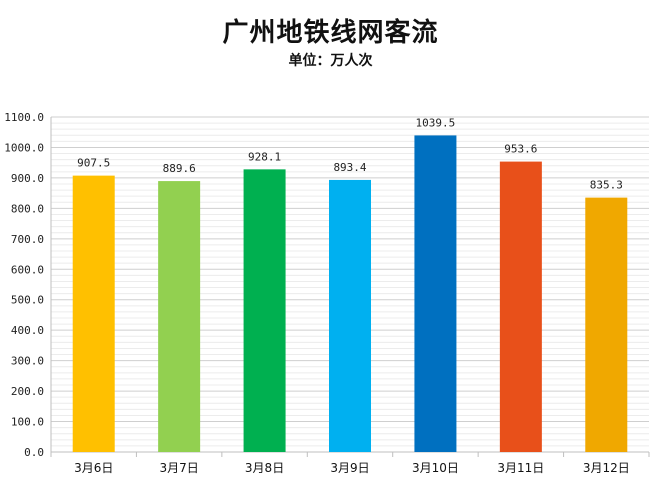 Image resolution: width=661 pixels, height=479 pixels. I want to click on x-tick-label: 3月8日, so click(264, 468).